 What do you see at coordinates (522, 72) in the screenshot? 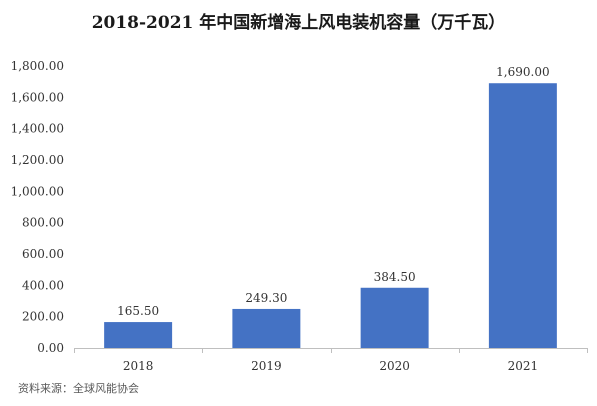
I see `data-label-2021: 1,690.00` at bounding box center [522, 72].